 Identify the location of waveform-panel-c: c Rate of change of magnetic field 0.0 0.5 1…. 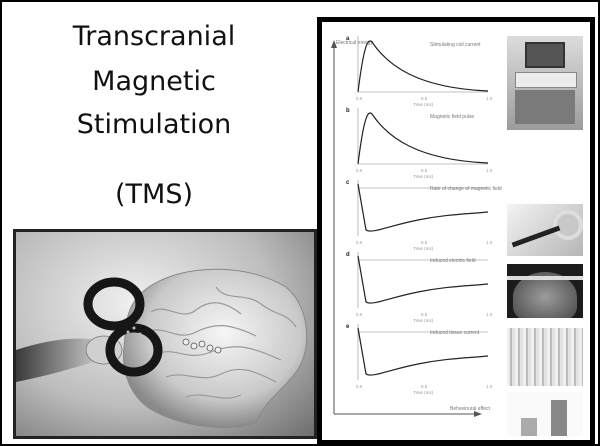
(424, 215).